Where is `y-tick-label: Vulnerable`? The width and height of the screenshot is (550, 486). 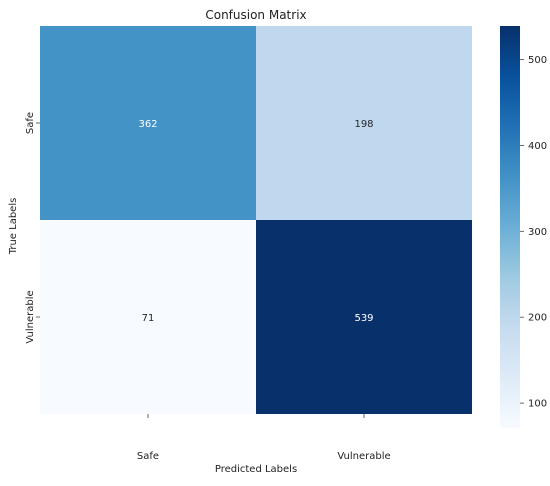 y-tick-label: Vulnerable is located at coordinates (30, 316).